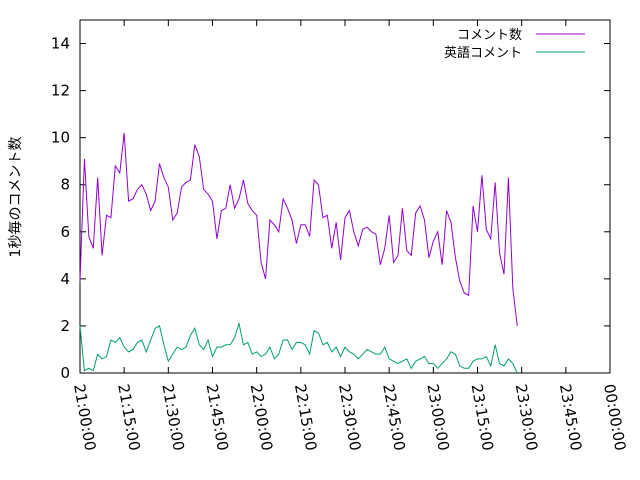 Image resolution: width=640 pixels, height=480 pixels. I want to click on y-tick-label: 6, so click(65, 232).